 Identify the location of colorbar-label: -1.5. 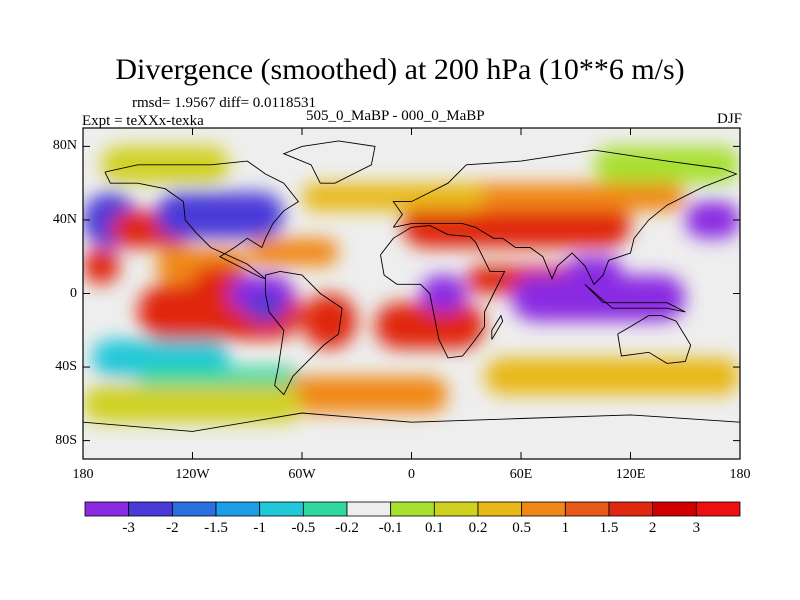
(216, 528).